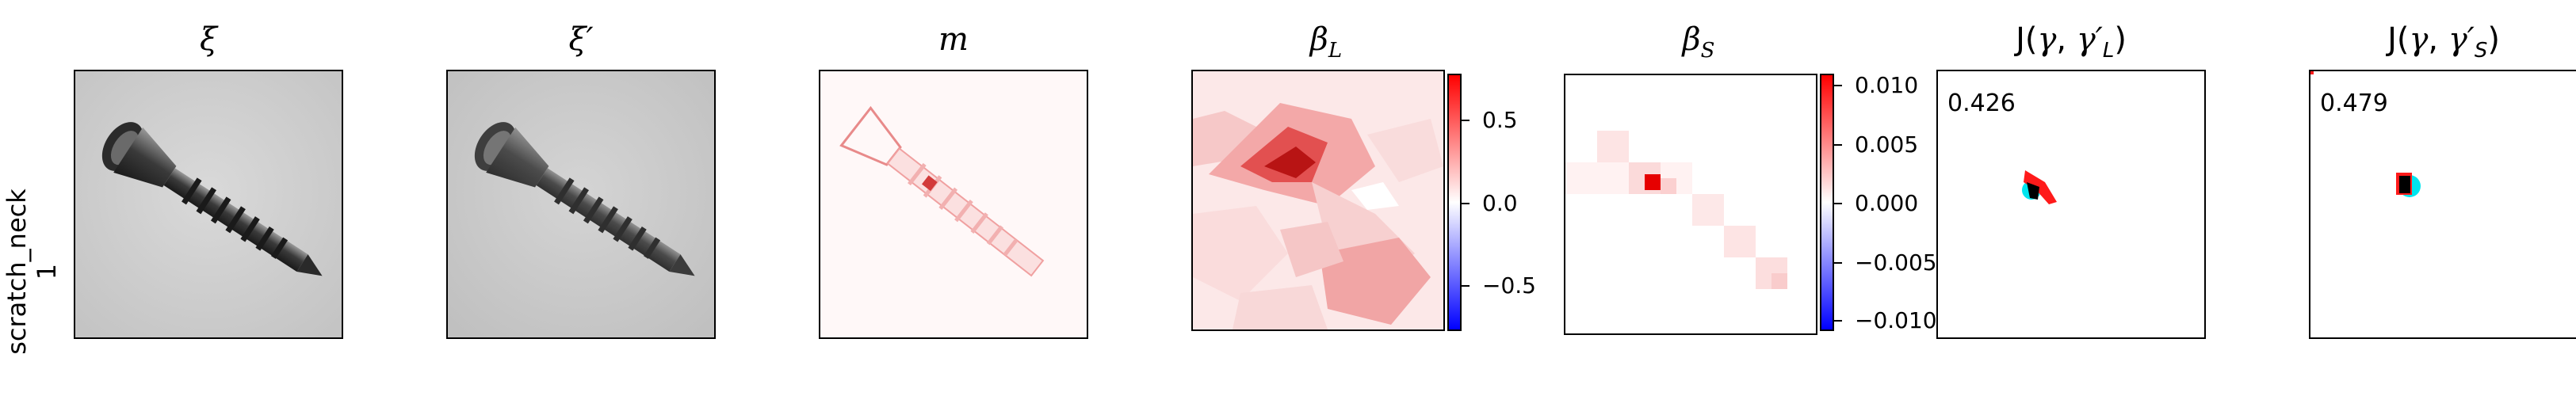 This screenshot has width=2576, height=396. Describe the element at coordinates (1887, 144) in the screenshot. I see `cbar-S-label-2: 0.005` at that location.